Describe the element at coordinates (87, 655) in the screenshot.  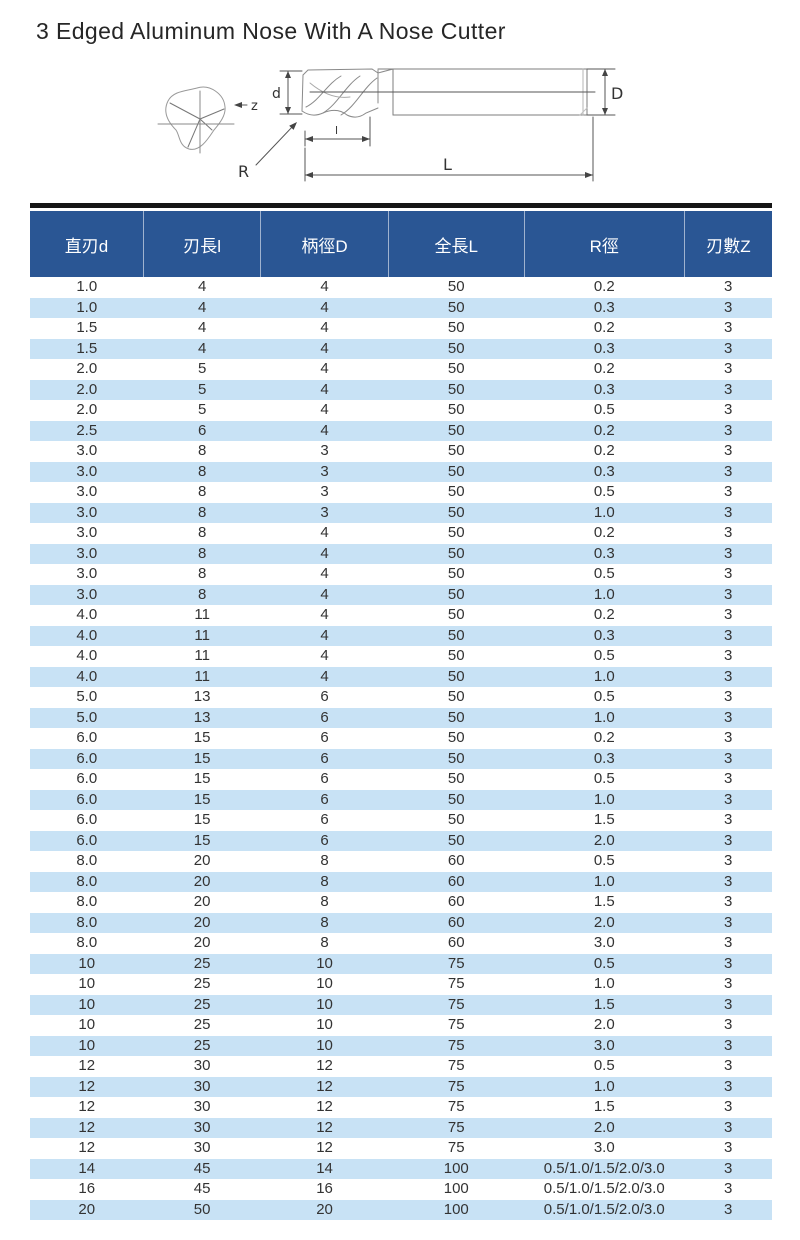
I see `table-cell: 4.0` at that location.